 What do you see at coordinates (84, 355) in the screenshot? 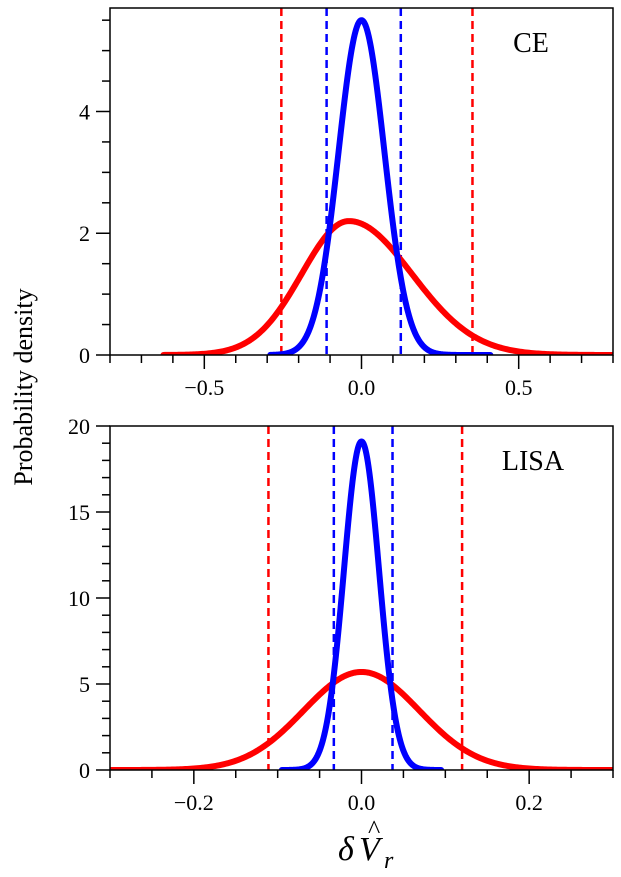
I see `ce-ytick-label: 0` at bounding box center [84, 355].